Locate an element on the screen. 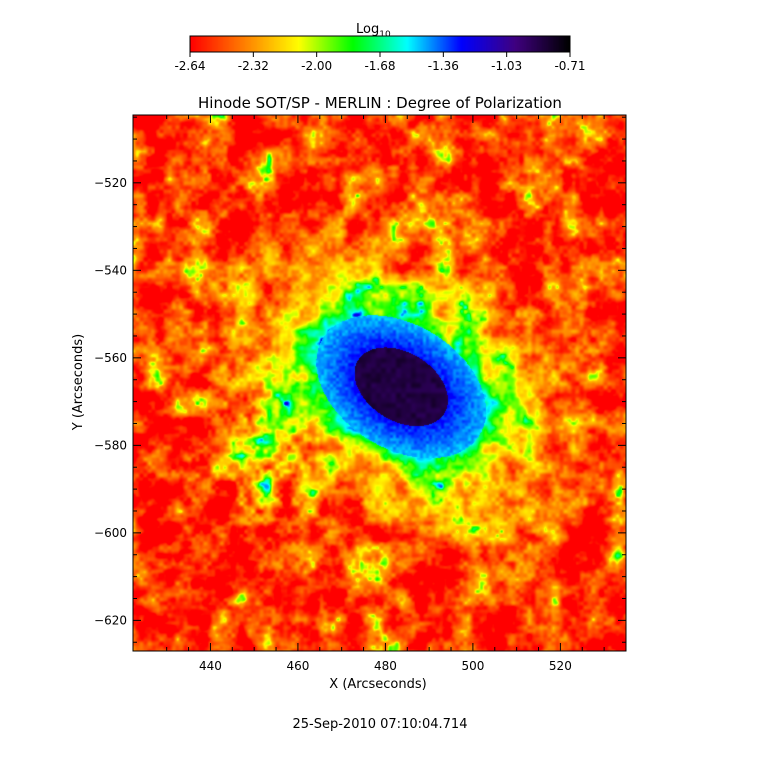 The width and height of the screenshot is (758, 768). colorbar-tick-label: -2.32 is located at coordinates (253, 66).